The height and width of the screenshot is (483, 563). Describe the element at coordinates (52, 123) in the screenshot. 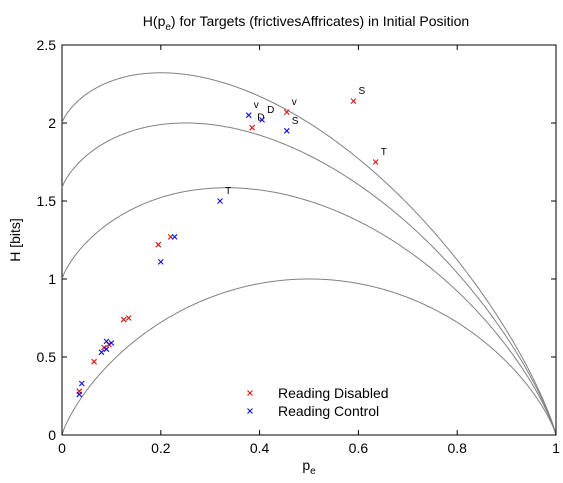

I see `y-tick-label: 2` at that location.